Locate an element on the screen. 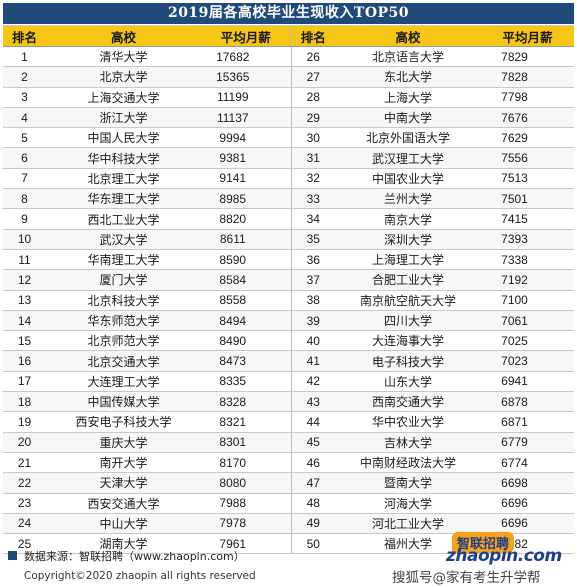 Image resolution: width=577 pixels, height=587 pixels. school-cell: 中南大学 is located at coordinates (408, 118).